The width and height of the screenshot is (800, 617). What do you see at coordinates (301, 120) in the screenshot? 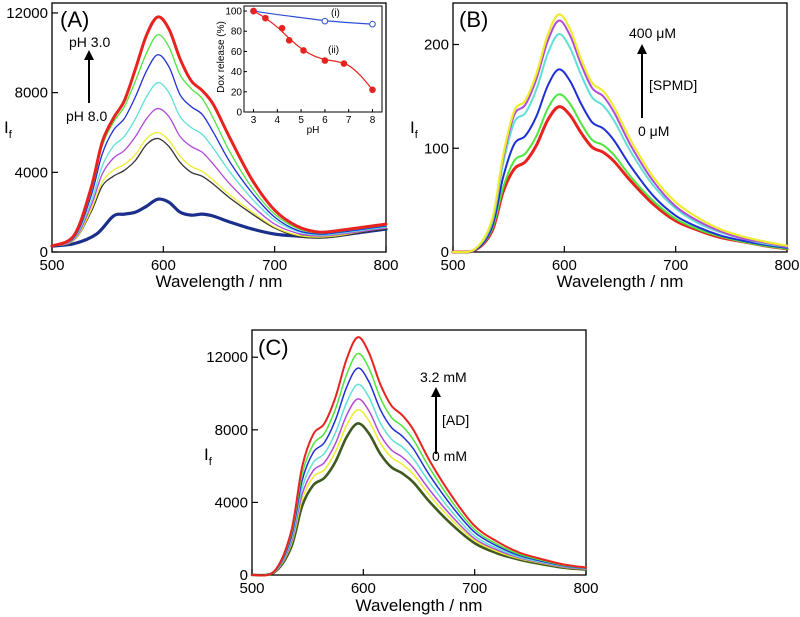
I see `inset-xtick-label: 5` at bounding box center [301, 120].